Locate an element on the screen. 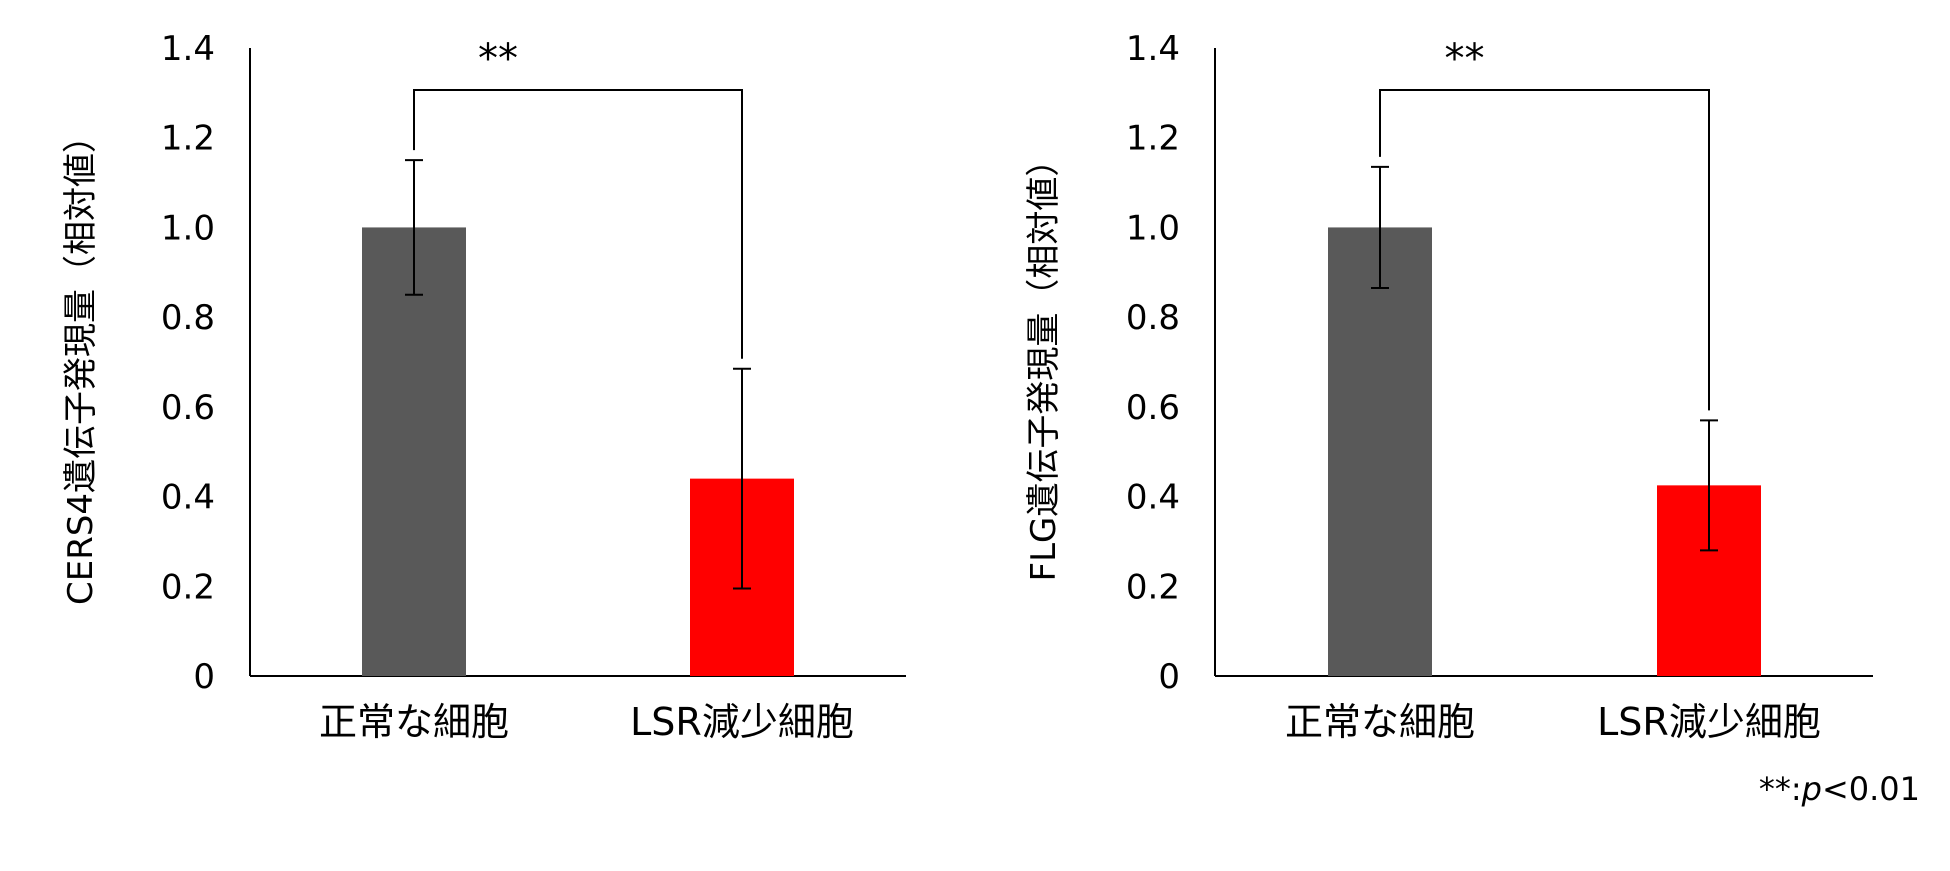  footnote-suffix: <0.01 is located at coordinates (1870, 789).